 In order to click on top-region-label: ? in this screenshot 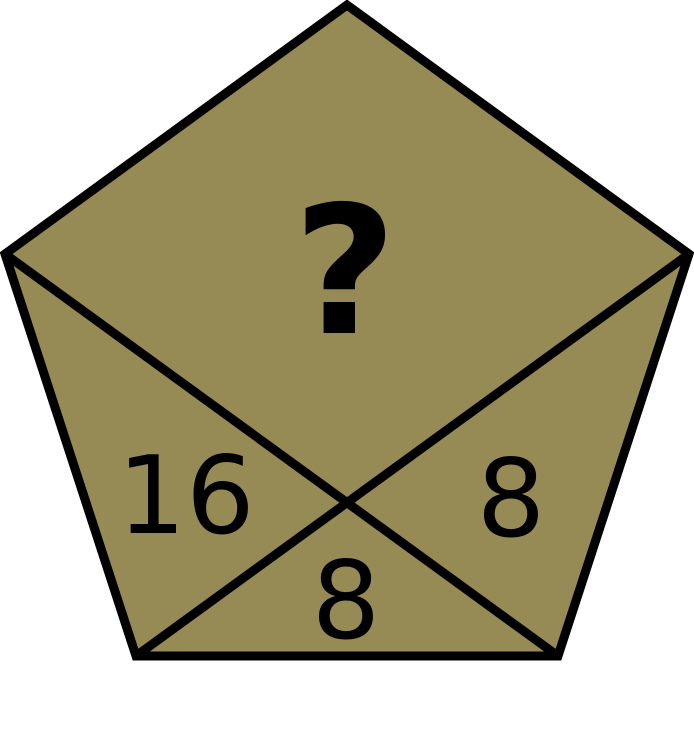, I will do `click(344, 271)`.